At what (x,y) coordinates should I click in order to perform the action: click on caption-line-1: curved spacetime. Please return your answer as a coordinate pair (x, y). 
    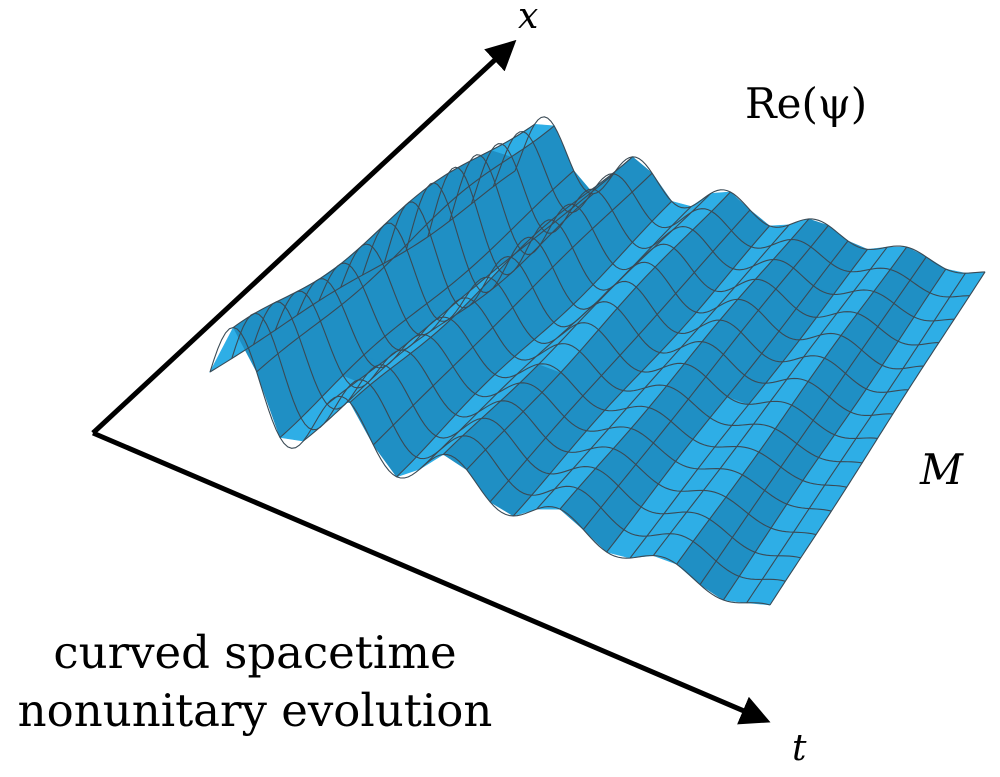
    Looking at the image, I should click on (255, 652).